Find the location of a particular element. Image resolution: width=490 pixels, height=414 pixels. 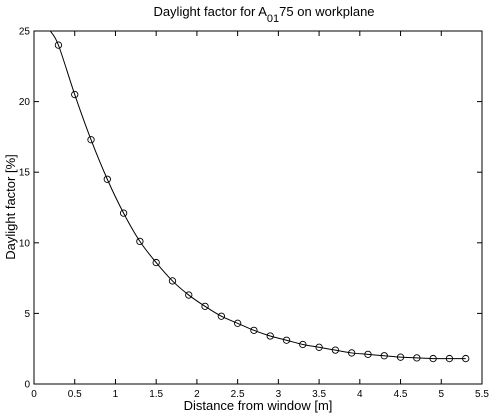

chart-title-suffix: 75 on workplane is located at coordinates (326, 11).